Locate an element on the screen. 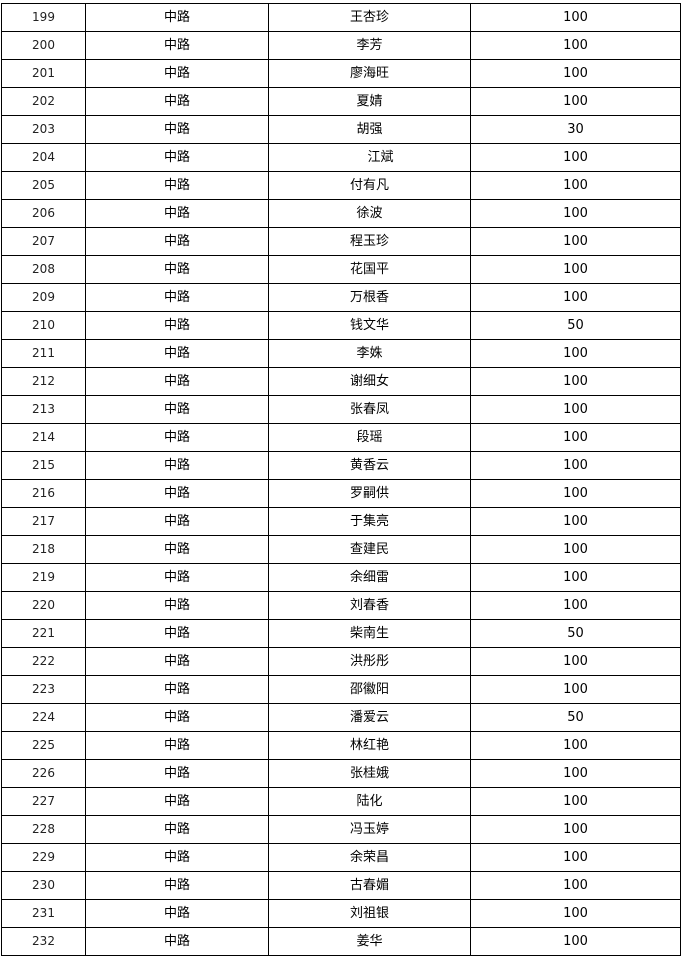 This screenshot has width=682, height=956. table-row: 212 中路 谢细女 100 is located at coordinates (341, 381).